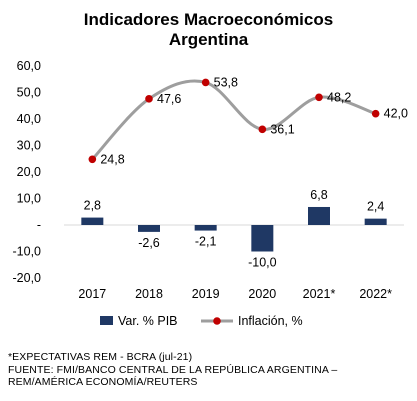  Describe the element at coordinates (375, 294) in the screenshot. I see `x-category-label: 2022*` at that location.